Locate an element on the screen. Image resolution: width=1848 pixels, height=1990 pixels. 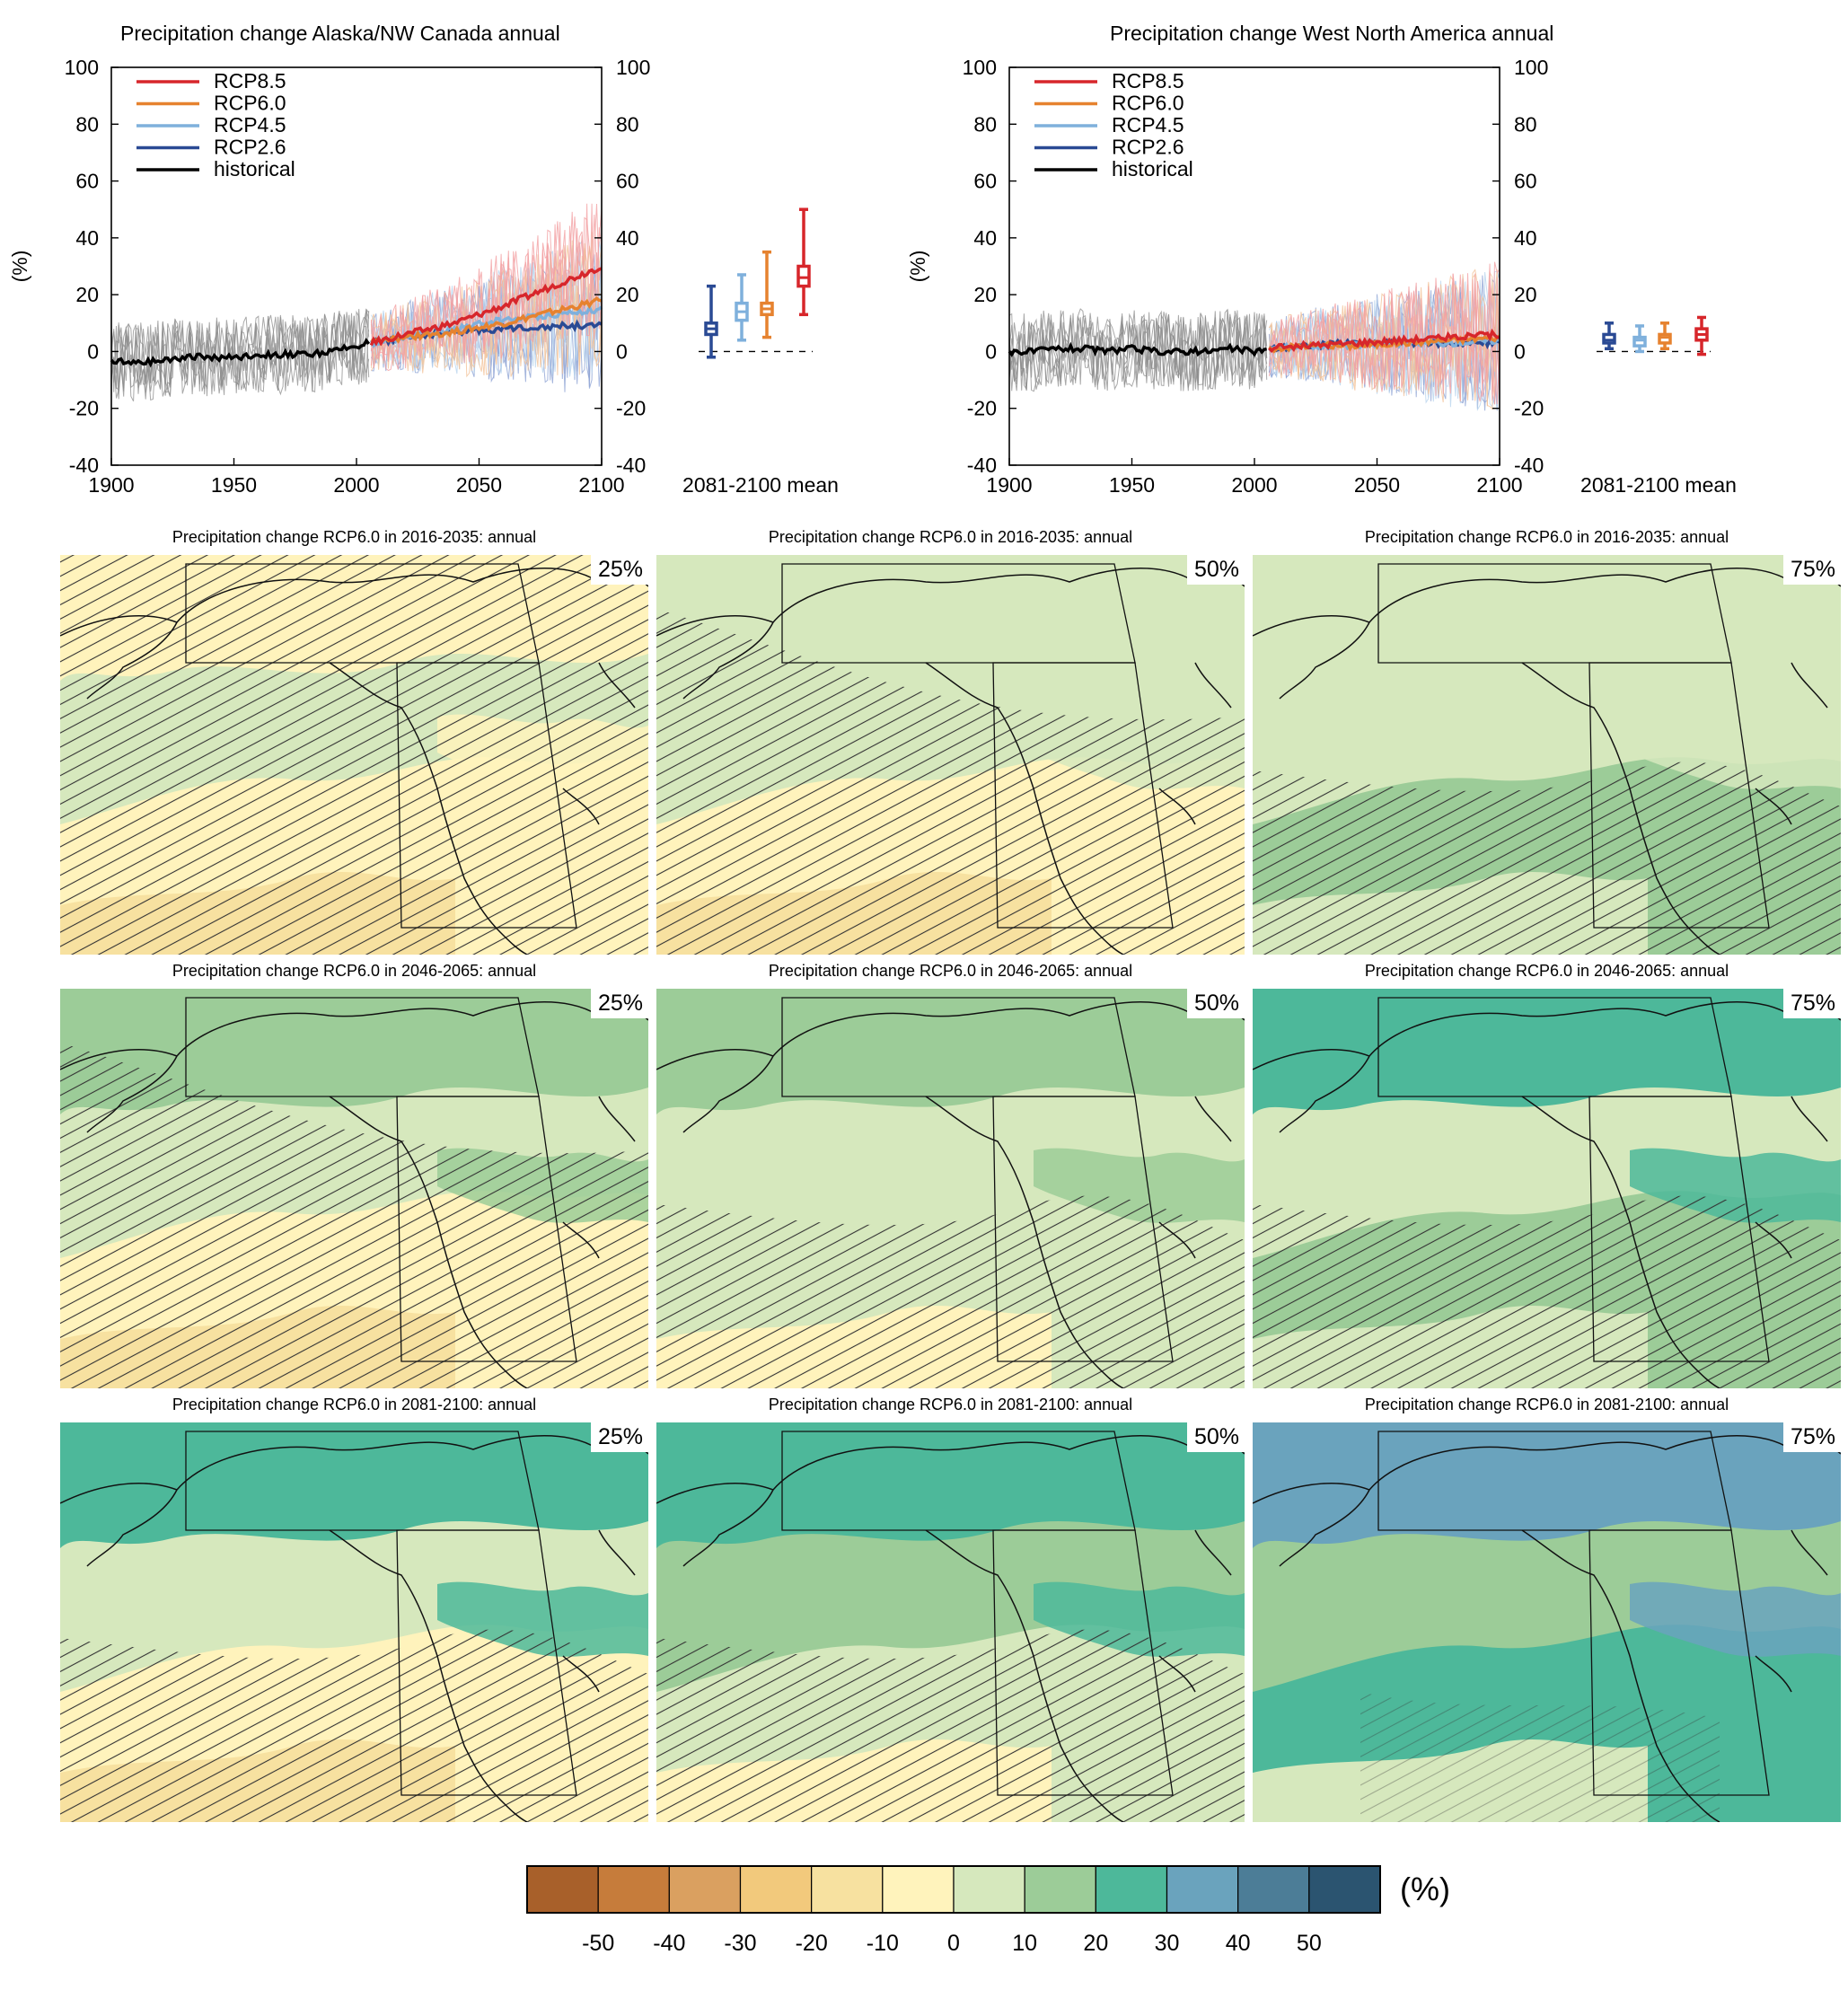
ytick-label-right: 100 is located at coordinates (1531, 67).